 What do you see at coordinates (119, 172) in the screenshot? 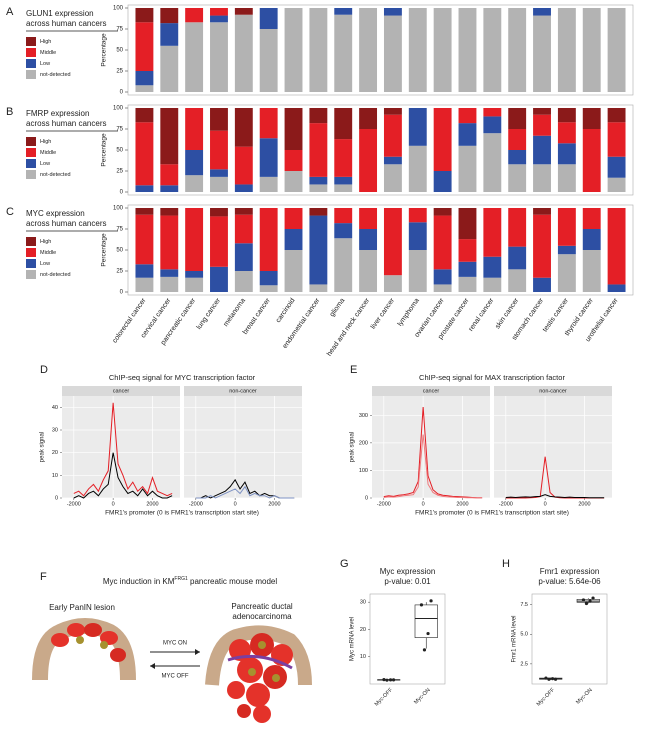
I see `y-tick-label: 25` at bounding box center [119, 172].